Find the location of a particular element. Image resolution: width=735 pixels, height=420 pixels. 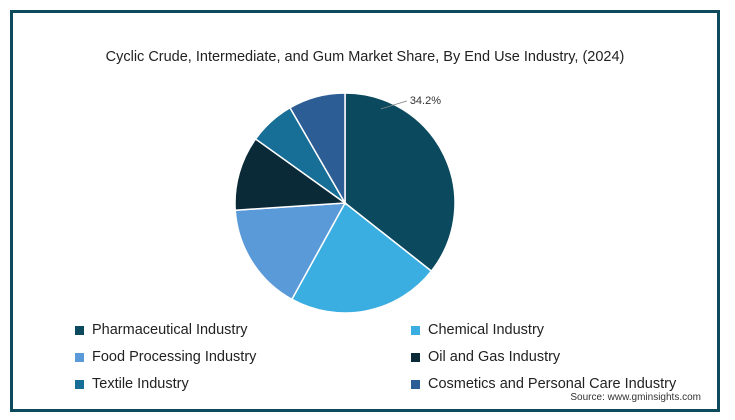

legend-item-0: Pharmaceutical Industry is located at coordinates (161, 330).